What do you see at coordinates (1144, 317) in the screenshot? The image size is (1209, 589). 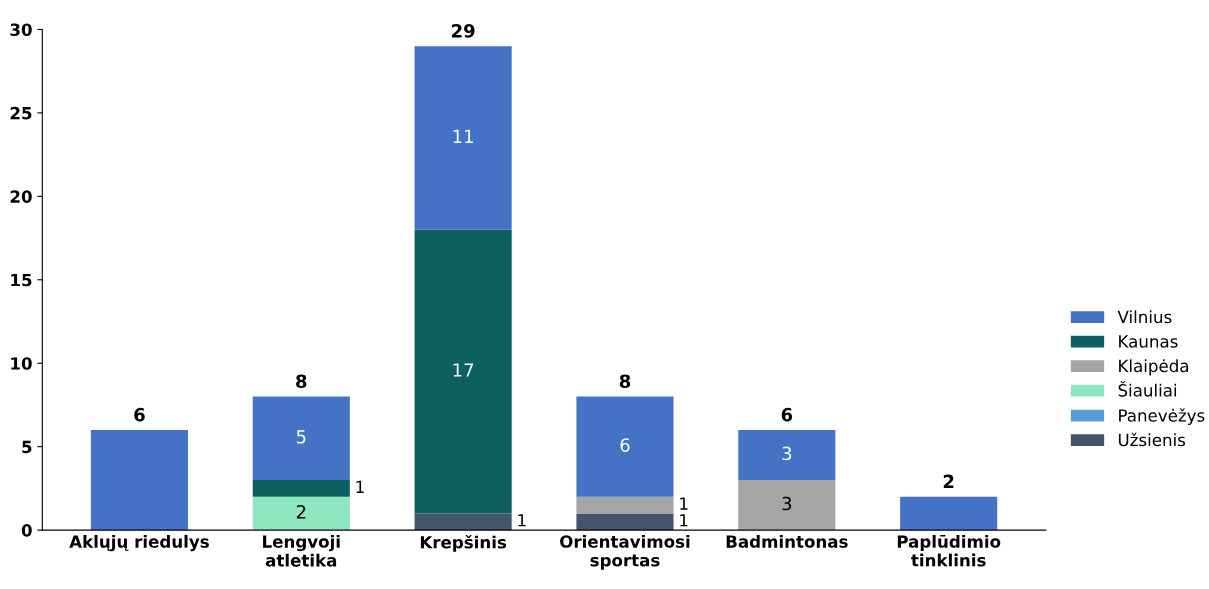 I see `legend-label: Vilnius` at bounding box center [1144, 317].